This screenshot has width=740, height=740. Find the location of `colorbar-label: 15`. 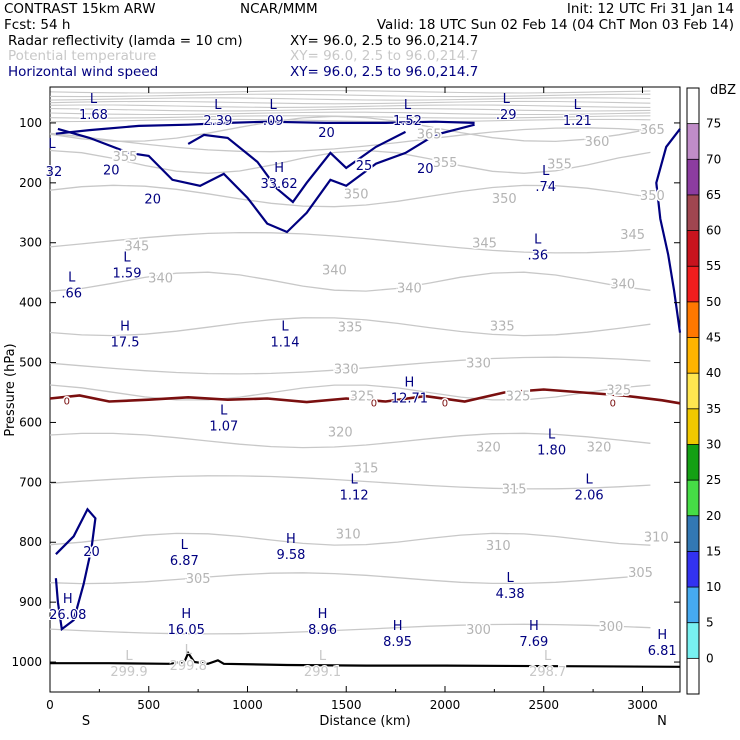

colorbar-label: 15 is located at coordinates (713, 551).